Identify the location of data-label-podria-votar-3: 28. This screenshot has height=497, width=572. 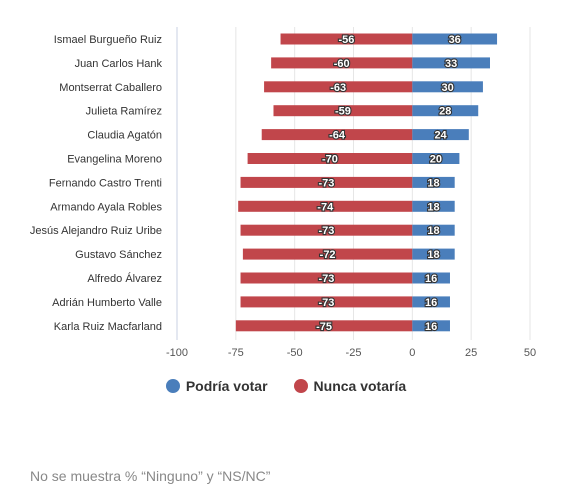
(445, 112).